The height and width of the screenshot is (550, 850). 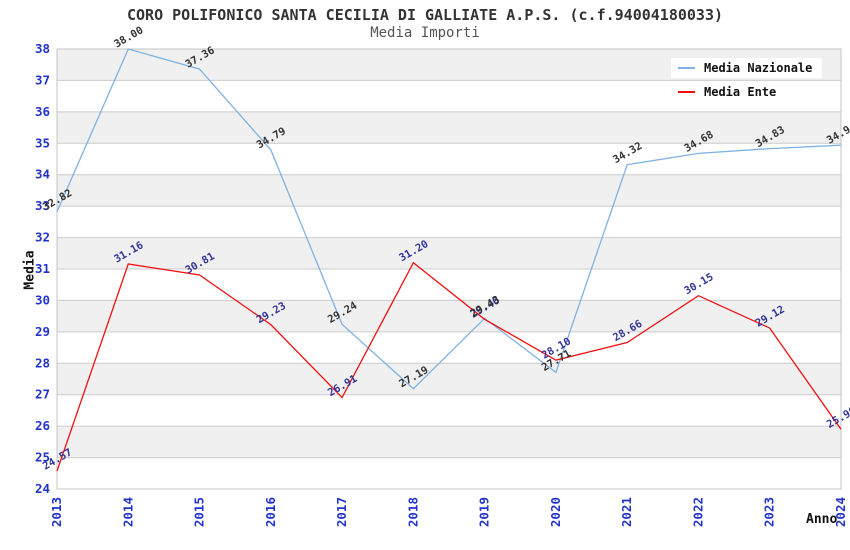 I want to click on legend-label-media-nazionale: Media Nazionale, so click(x=758, y=68).